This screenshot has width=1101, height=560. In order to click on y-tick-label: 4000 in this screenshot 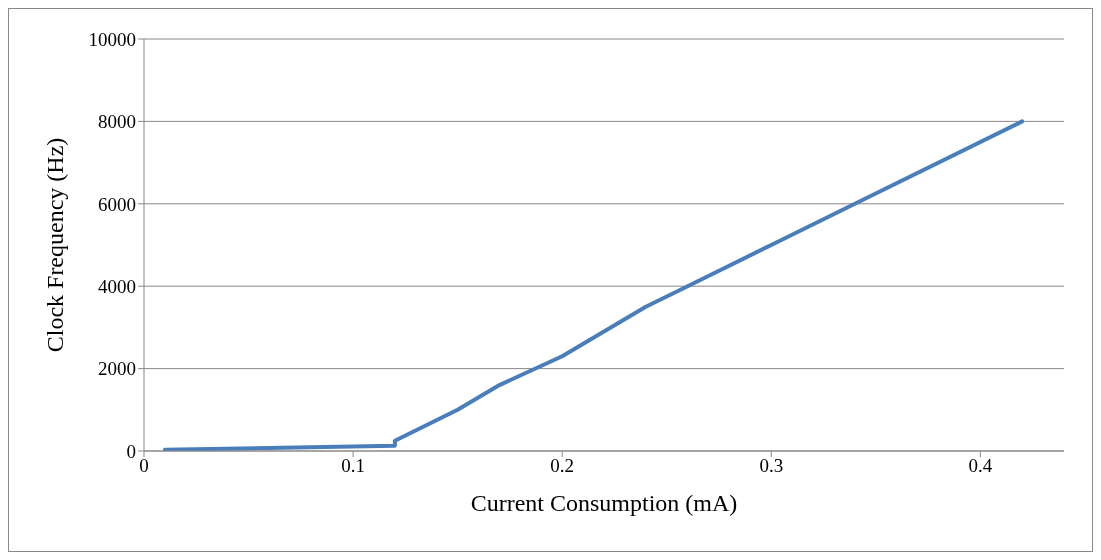, I will do `click(117, 286)`.